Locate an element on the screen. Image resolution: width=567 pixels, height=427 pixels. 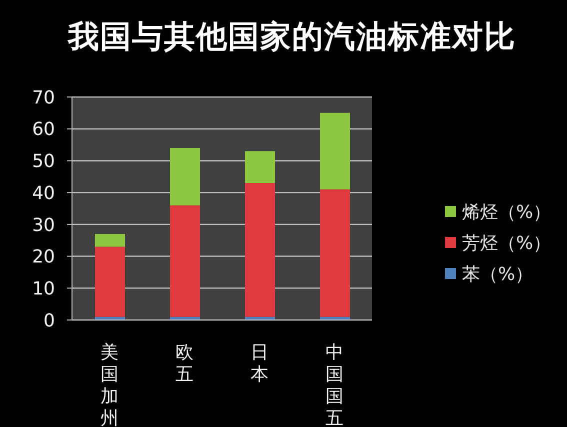
x-tick-label: 日本 is located at coordinates (259, 363).